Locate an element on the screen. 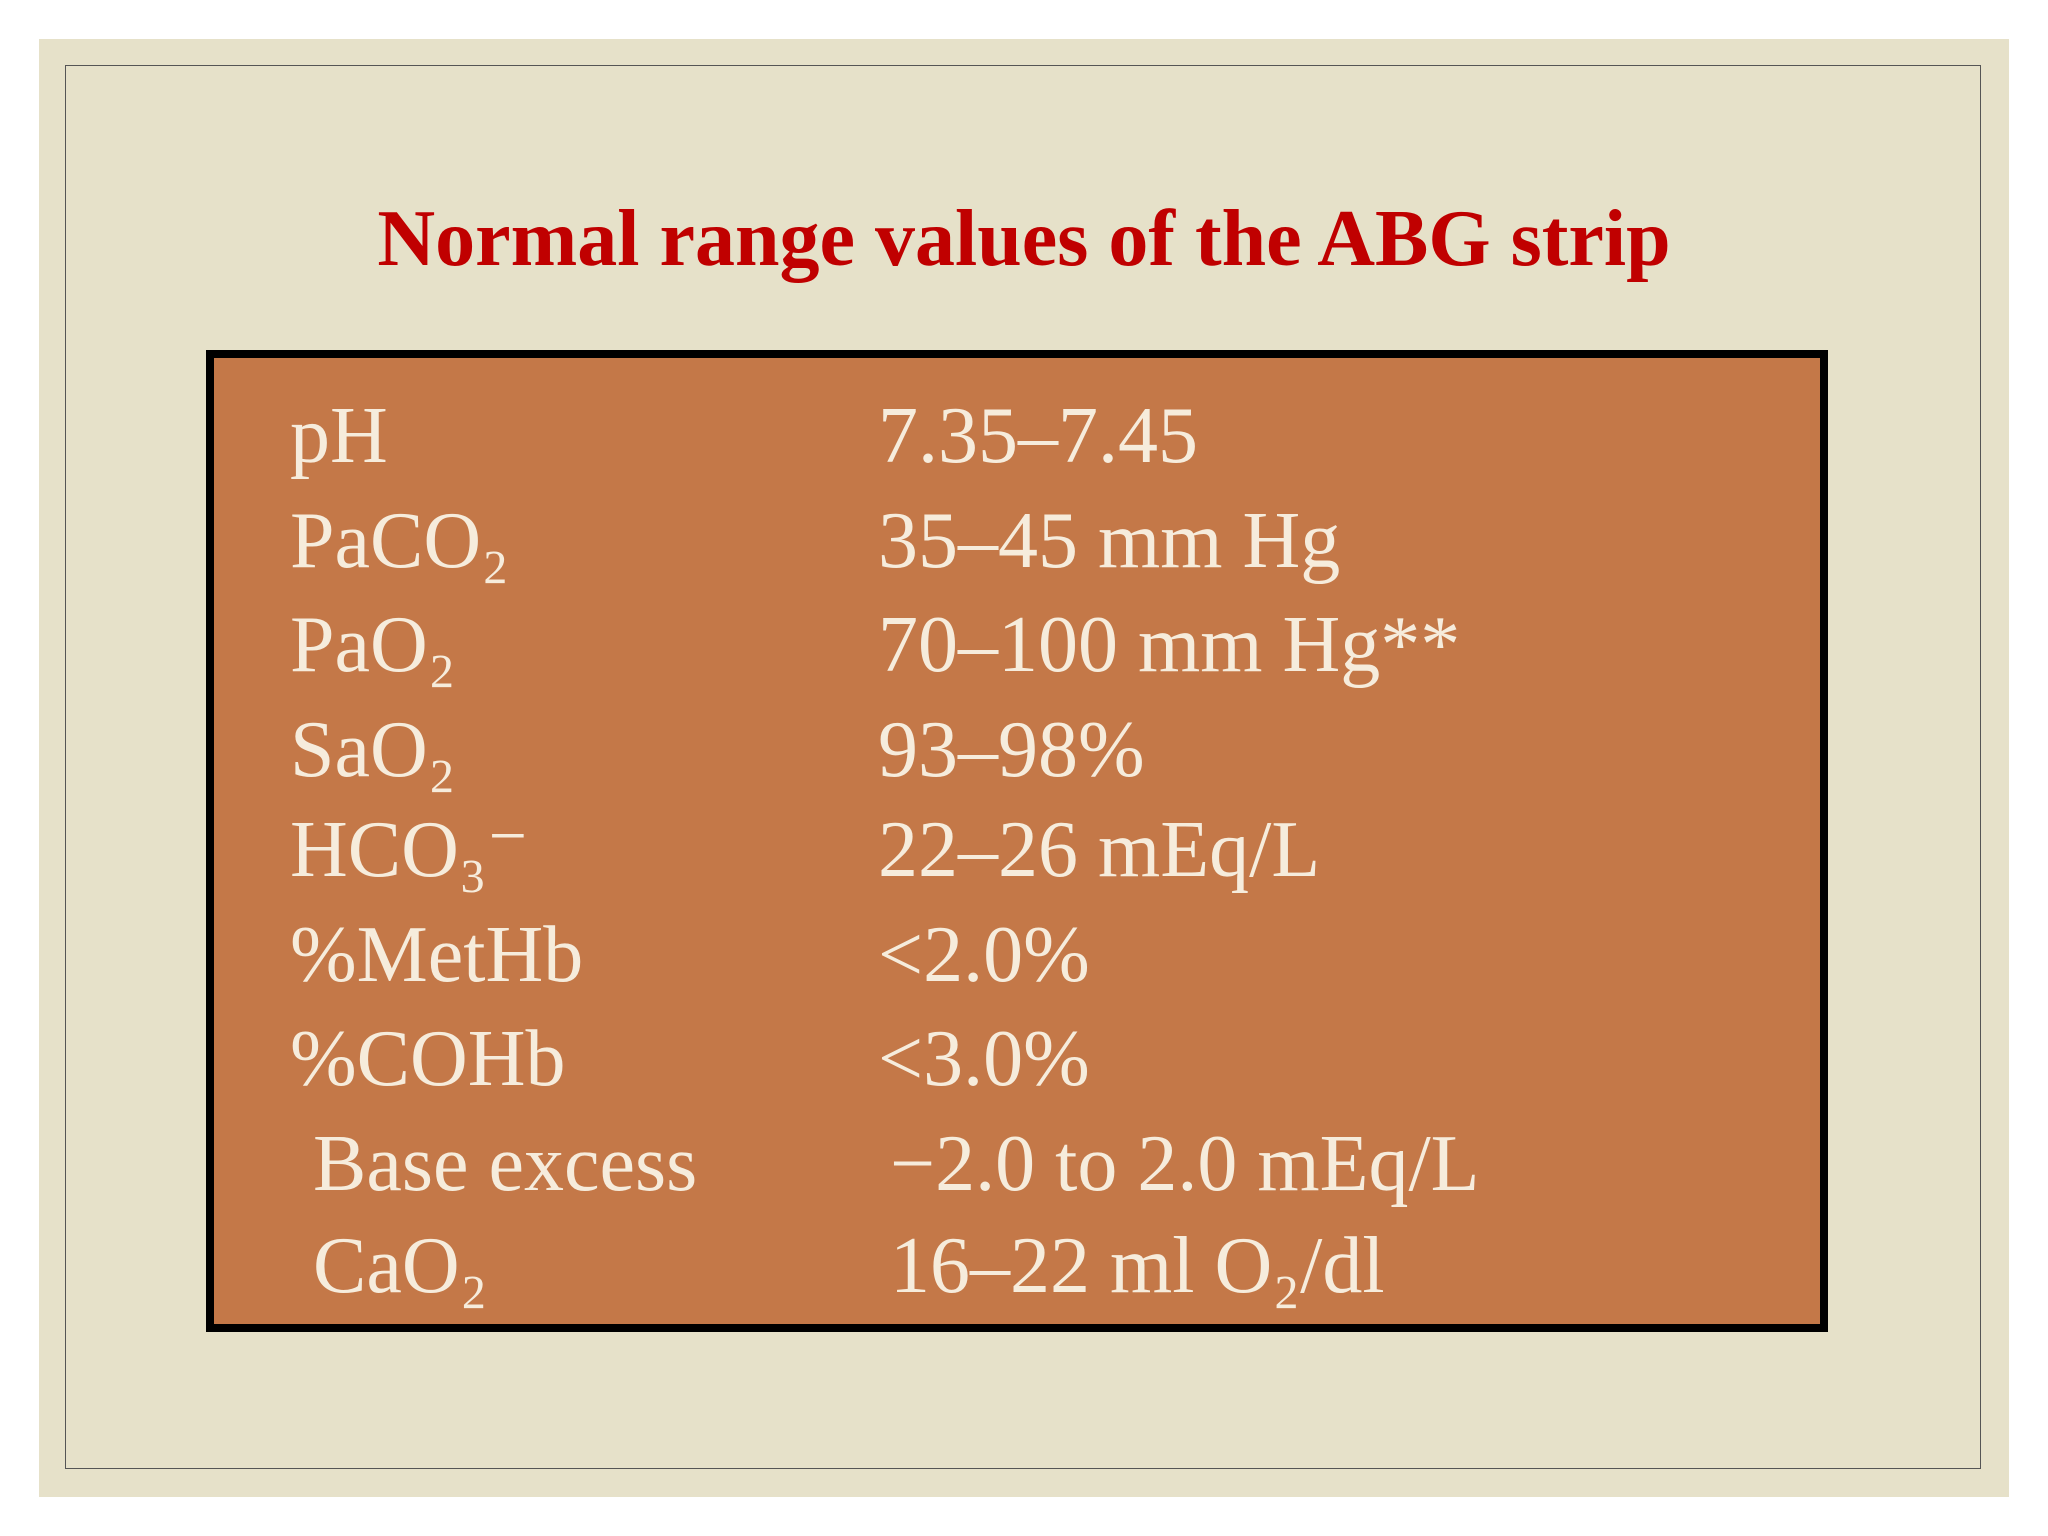  table-row: Base excess −2.0 to 2.0 mEq/L is located at coordinates (1017, 1164).